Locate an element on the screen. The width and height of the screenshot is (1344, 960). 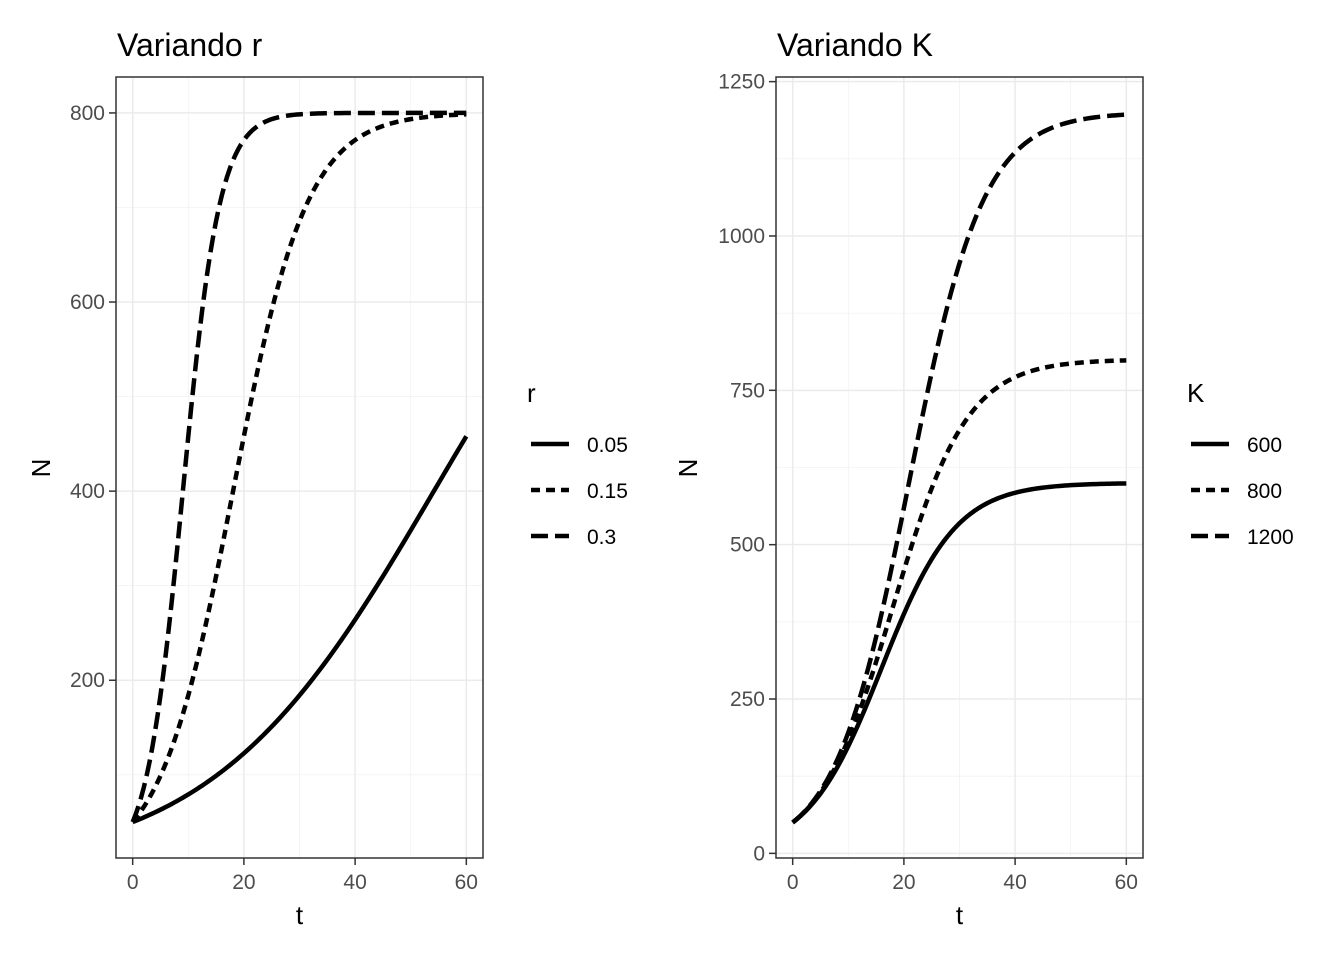
legend-label: 600 is located at coordinates (1264, 445).